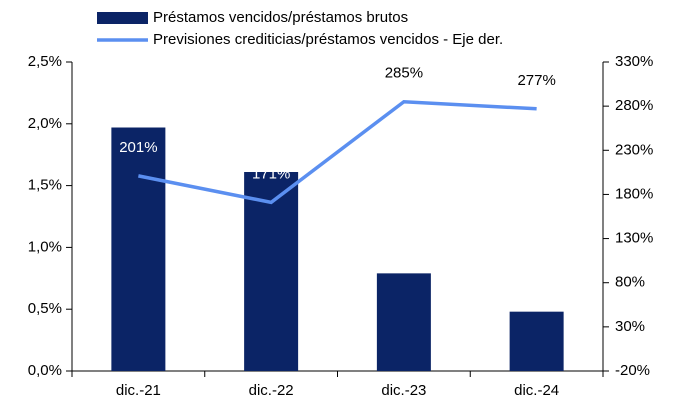 This screenshot has height=402, width=680. I want to click on y2-tick-label: 130%, so click(634, 238).